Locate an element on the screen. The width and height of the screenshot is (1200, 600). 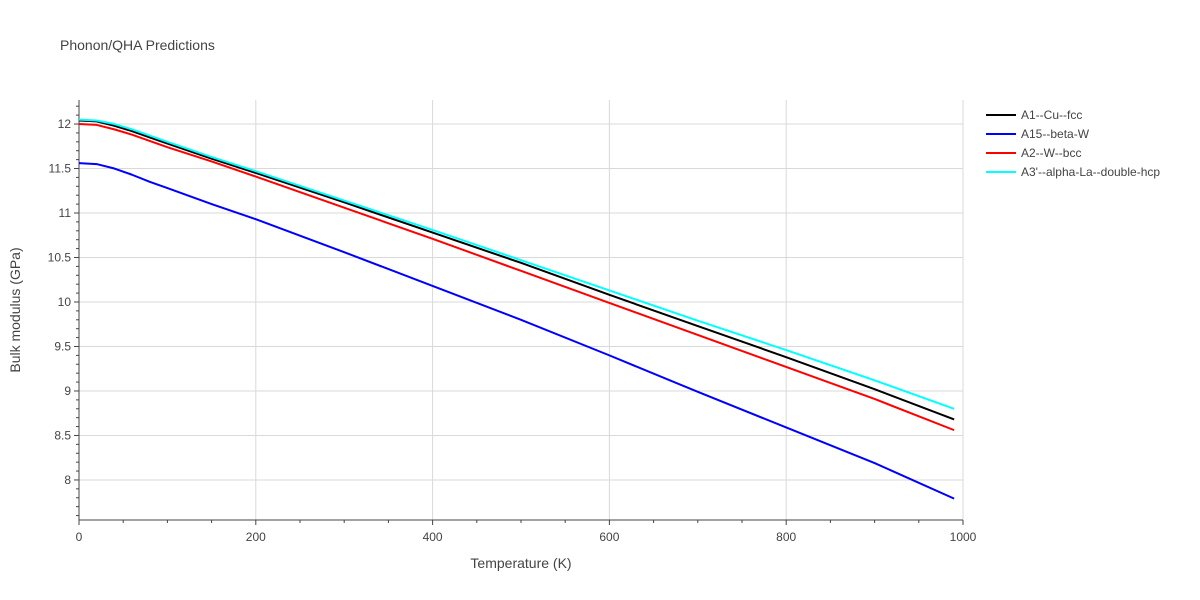
x-tick-label: 800 is located at coordinates (786, 537).